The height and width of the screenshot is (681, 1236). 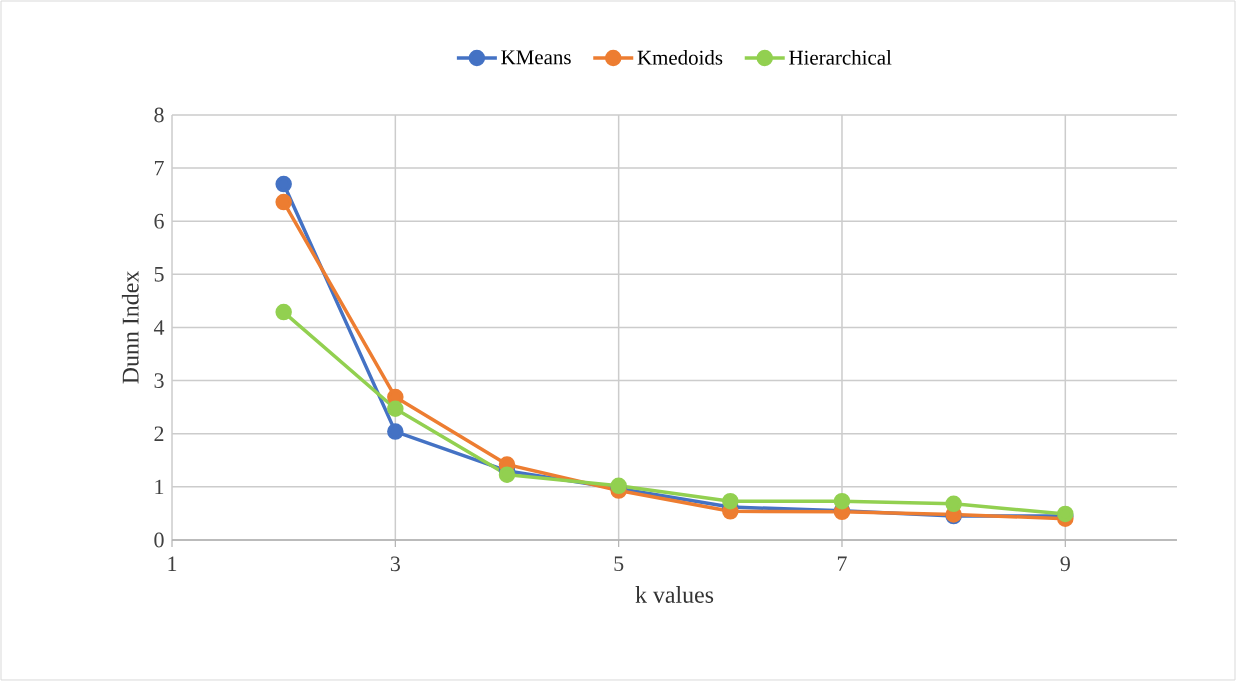 What do you see at coordinates (1065, 564) in the screenshot?
I see `x-tick-label: 9` at bounding box center [1065, 564].